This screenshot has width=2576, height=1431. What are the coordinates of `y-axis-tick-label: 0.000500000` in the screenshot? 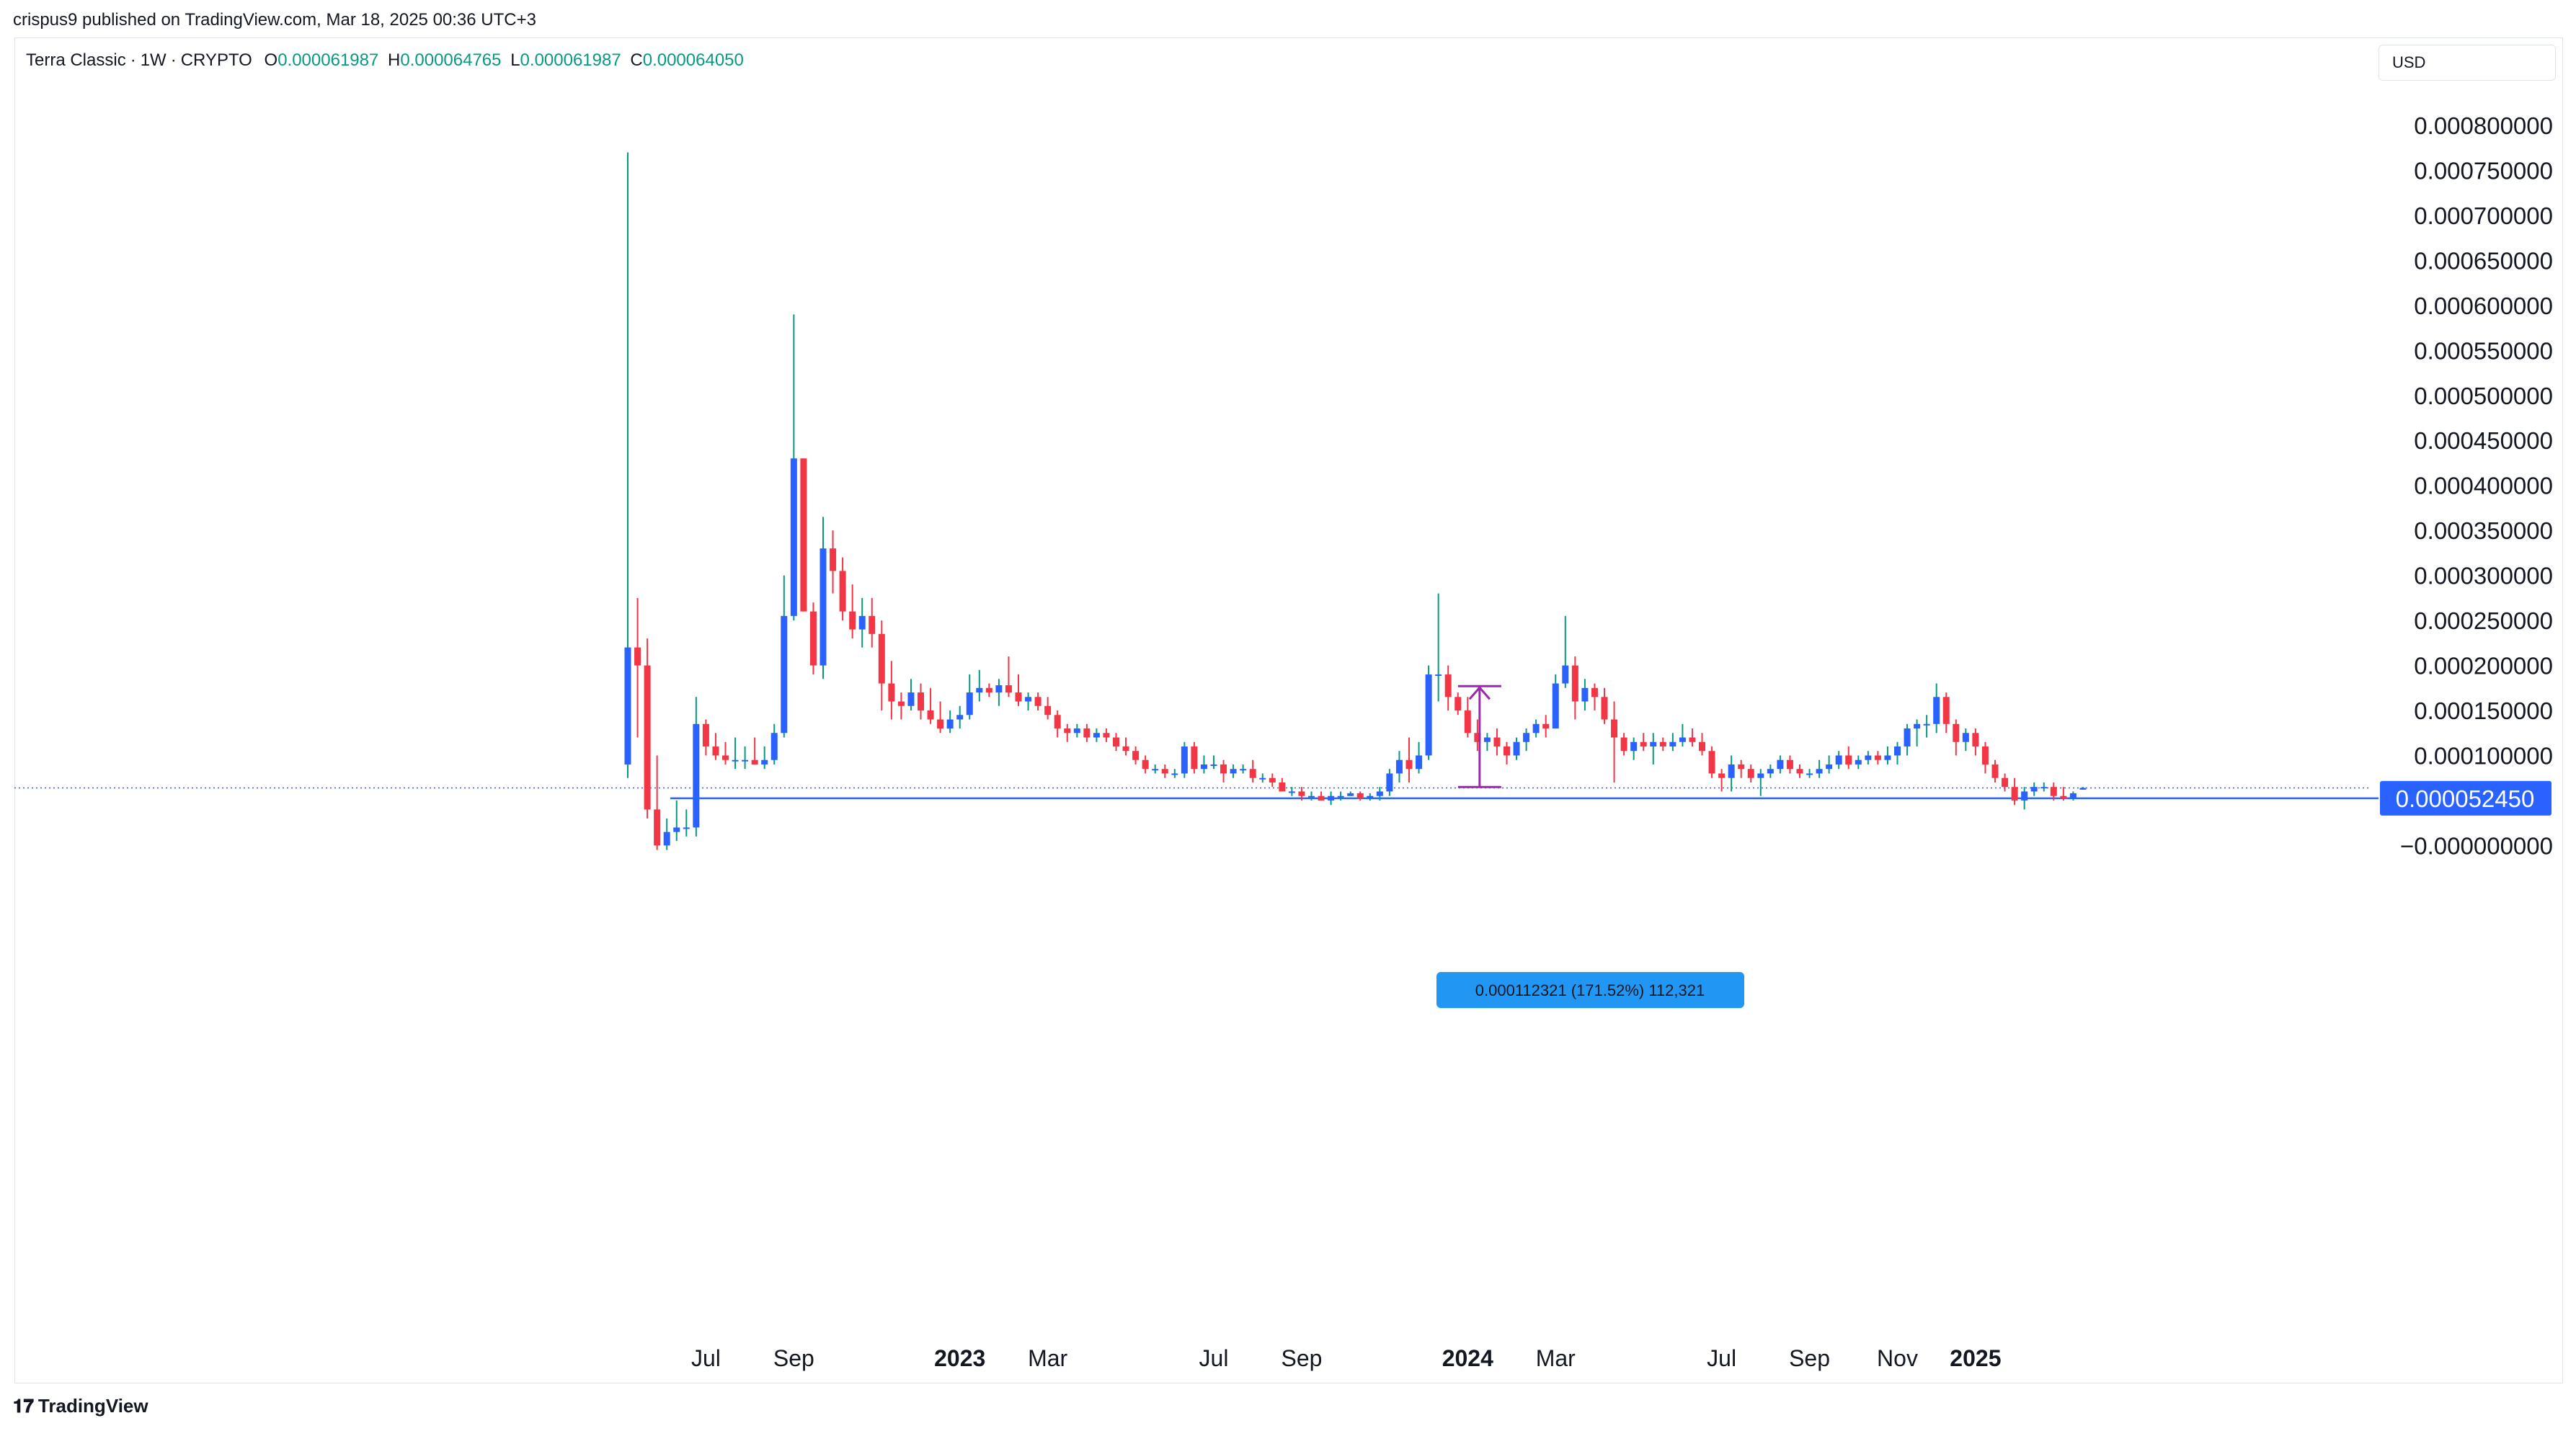 It's located at (2483, 396).